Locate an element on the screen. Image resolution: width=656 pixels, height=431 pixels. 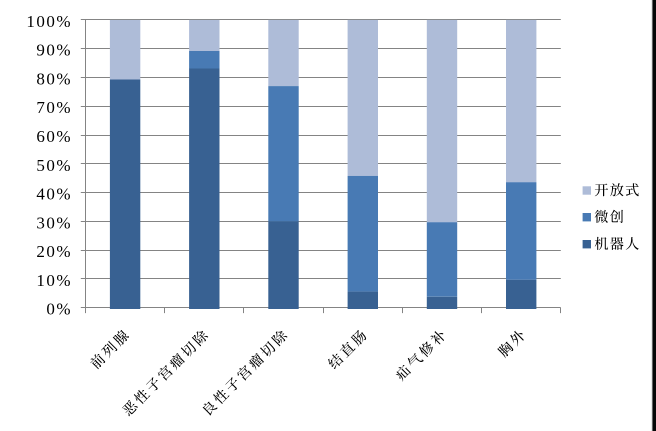
svg-text: 100% is located at coordinates (49, 21).